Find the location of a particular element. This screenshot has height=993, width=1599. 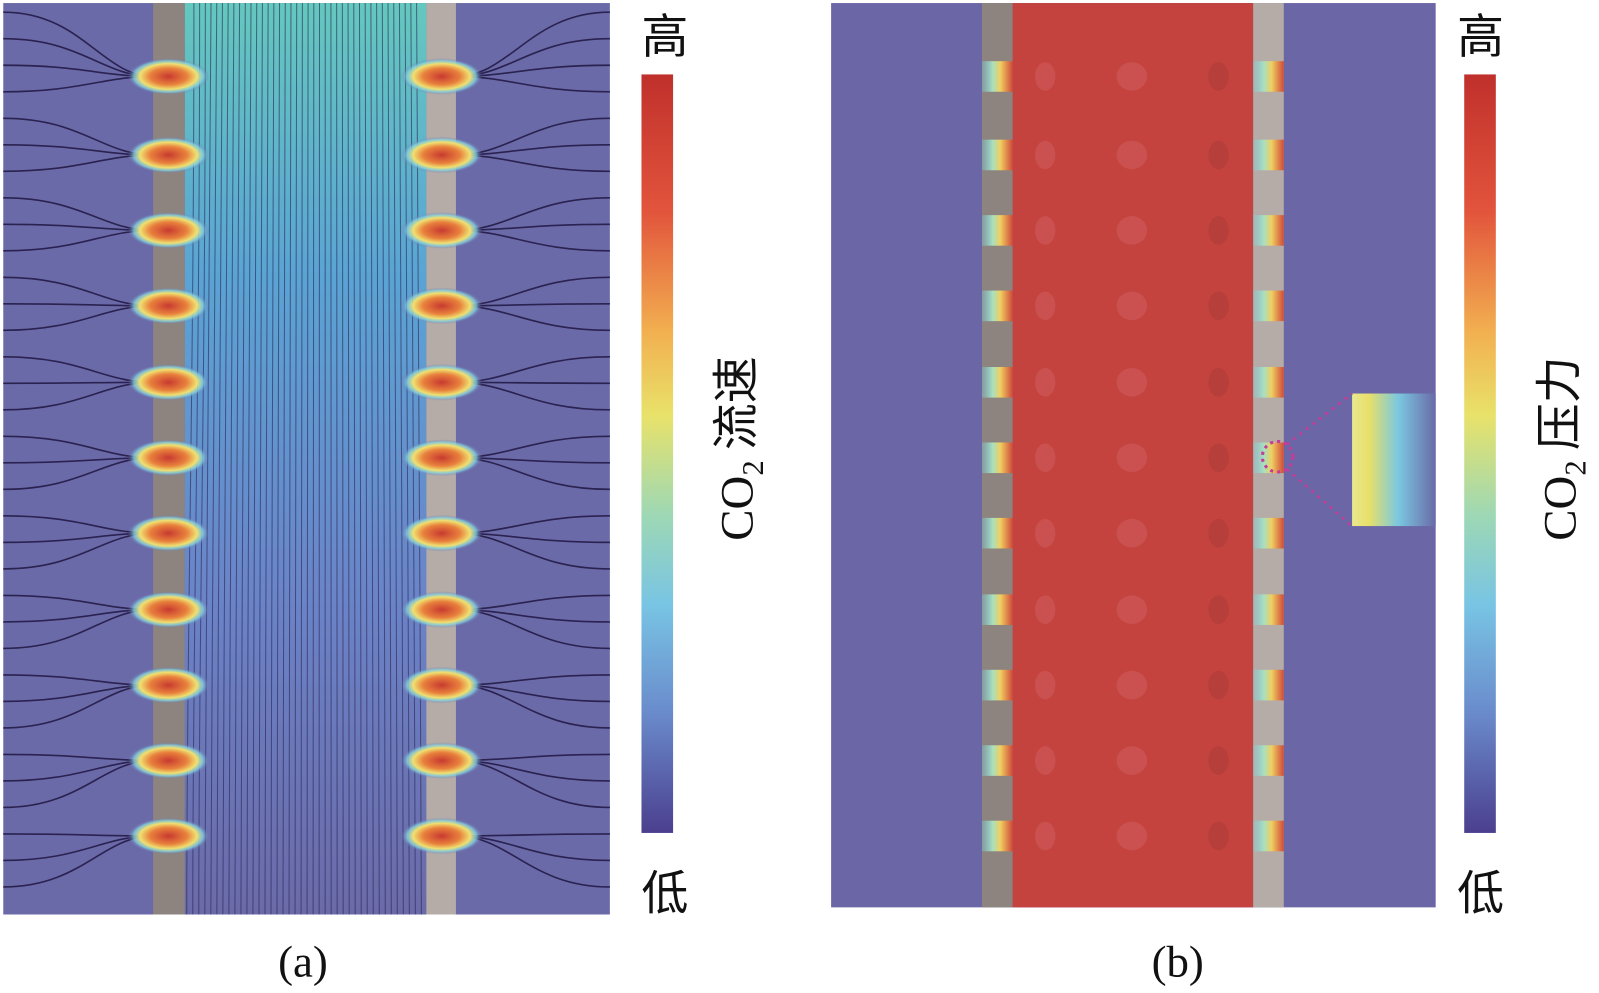

inset is located at coordinates (1394, 460).